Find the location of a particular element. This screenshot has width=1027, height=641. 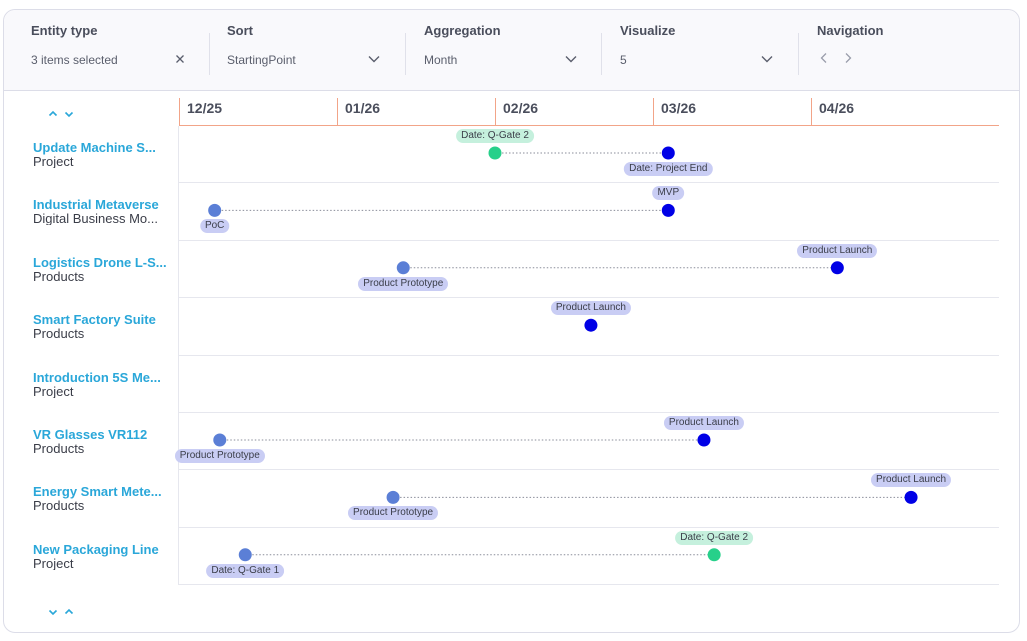

row-label: Logistics Drone L-S... Products is located at coordinates (91, 269).